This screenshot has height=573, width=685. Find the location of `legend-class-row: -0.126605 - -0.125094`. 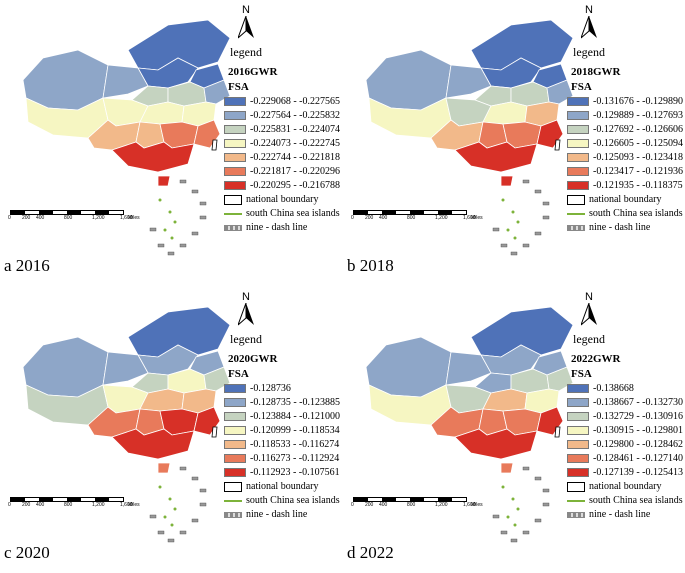

legend-class-row: -0.126605 - -0.125094 is located at coordinates (625, 144).